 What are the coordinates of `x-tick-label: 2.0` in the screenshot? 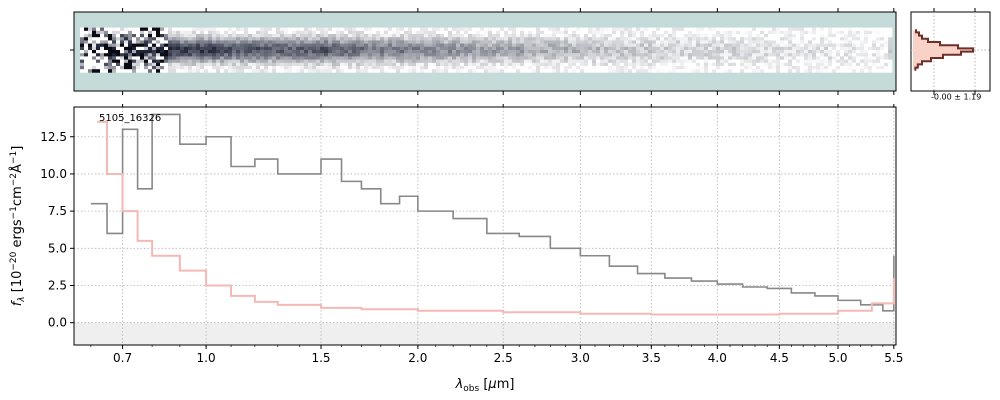 It's located at (417, 358).